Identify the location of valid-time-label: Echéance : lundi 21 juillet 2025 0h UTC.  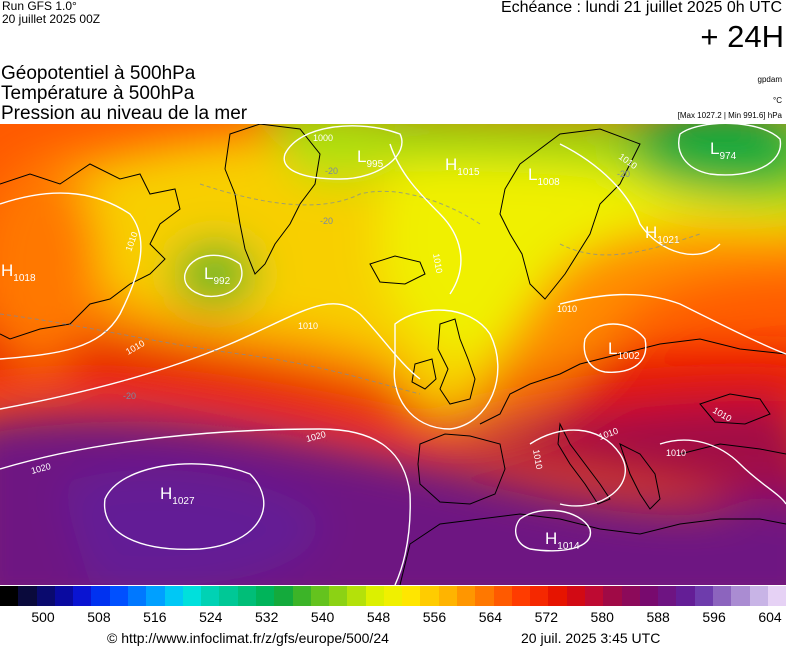
(641, 8).